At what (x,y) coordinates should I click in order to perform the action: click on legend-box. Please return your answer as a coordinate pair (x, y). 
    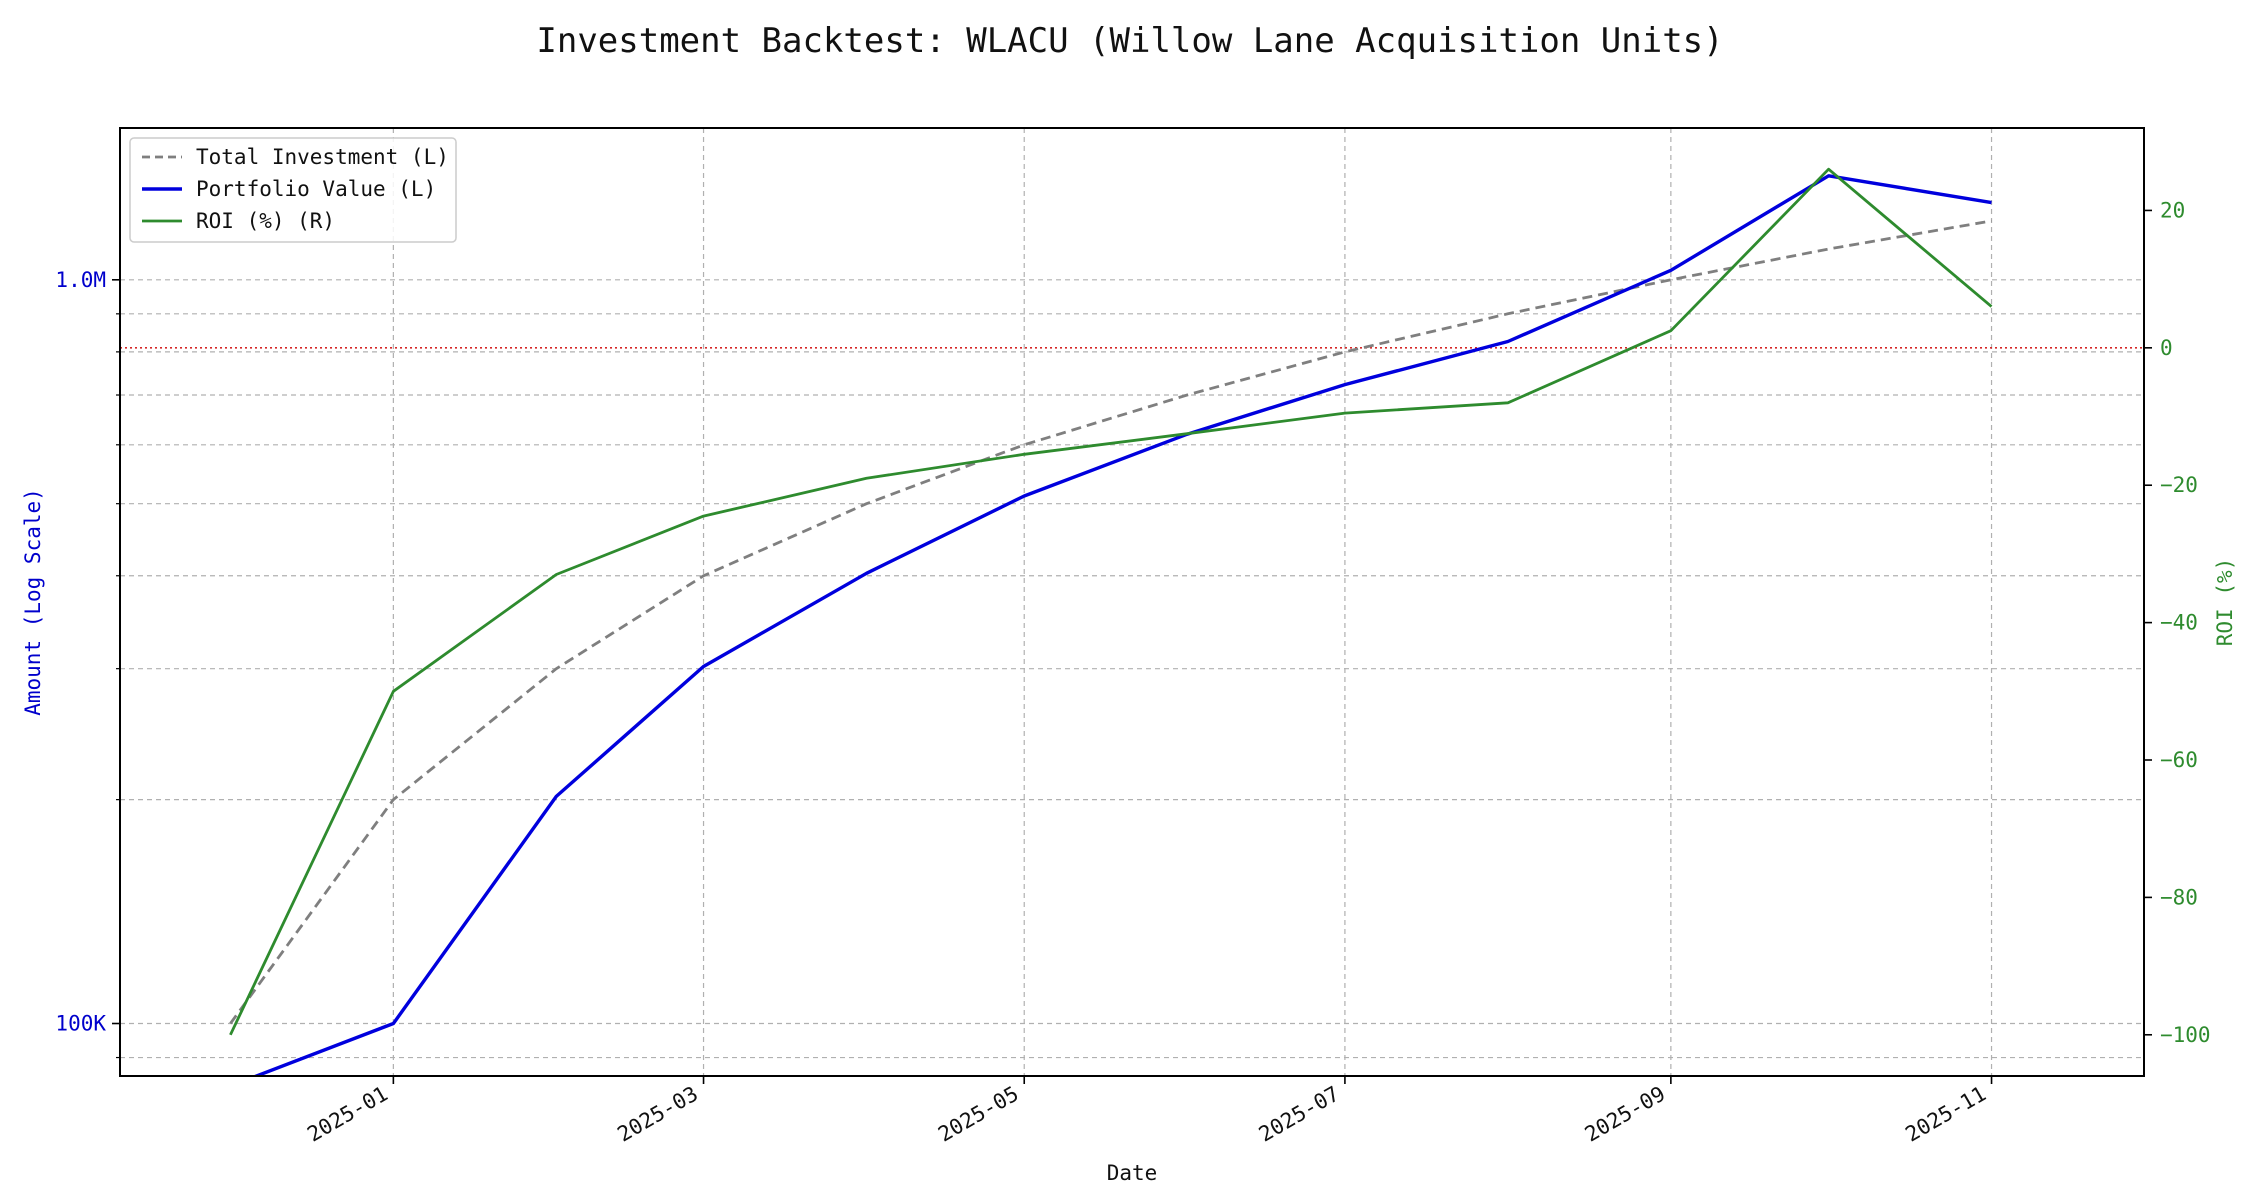
    Looking at the image, I should click on (293, 190).